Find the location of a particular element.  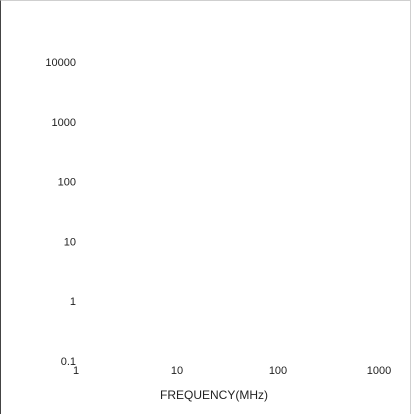

x-tick-label: 100 is located at coordinates (278, 371).